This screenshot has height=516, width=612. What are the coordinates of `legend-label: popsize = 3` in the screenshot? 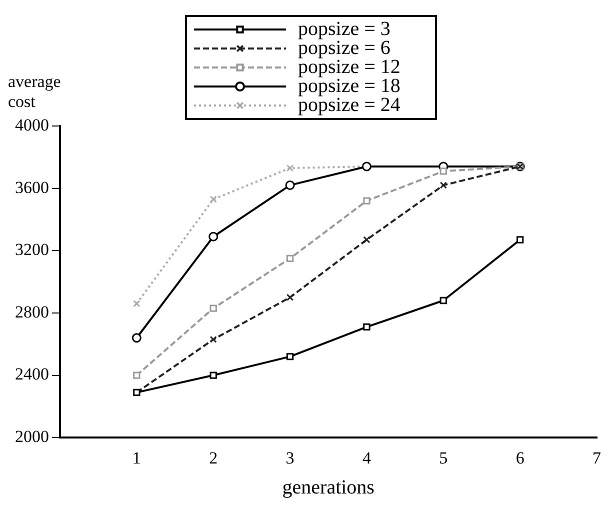 It's located at (344, 29).